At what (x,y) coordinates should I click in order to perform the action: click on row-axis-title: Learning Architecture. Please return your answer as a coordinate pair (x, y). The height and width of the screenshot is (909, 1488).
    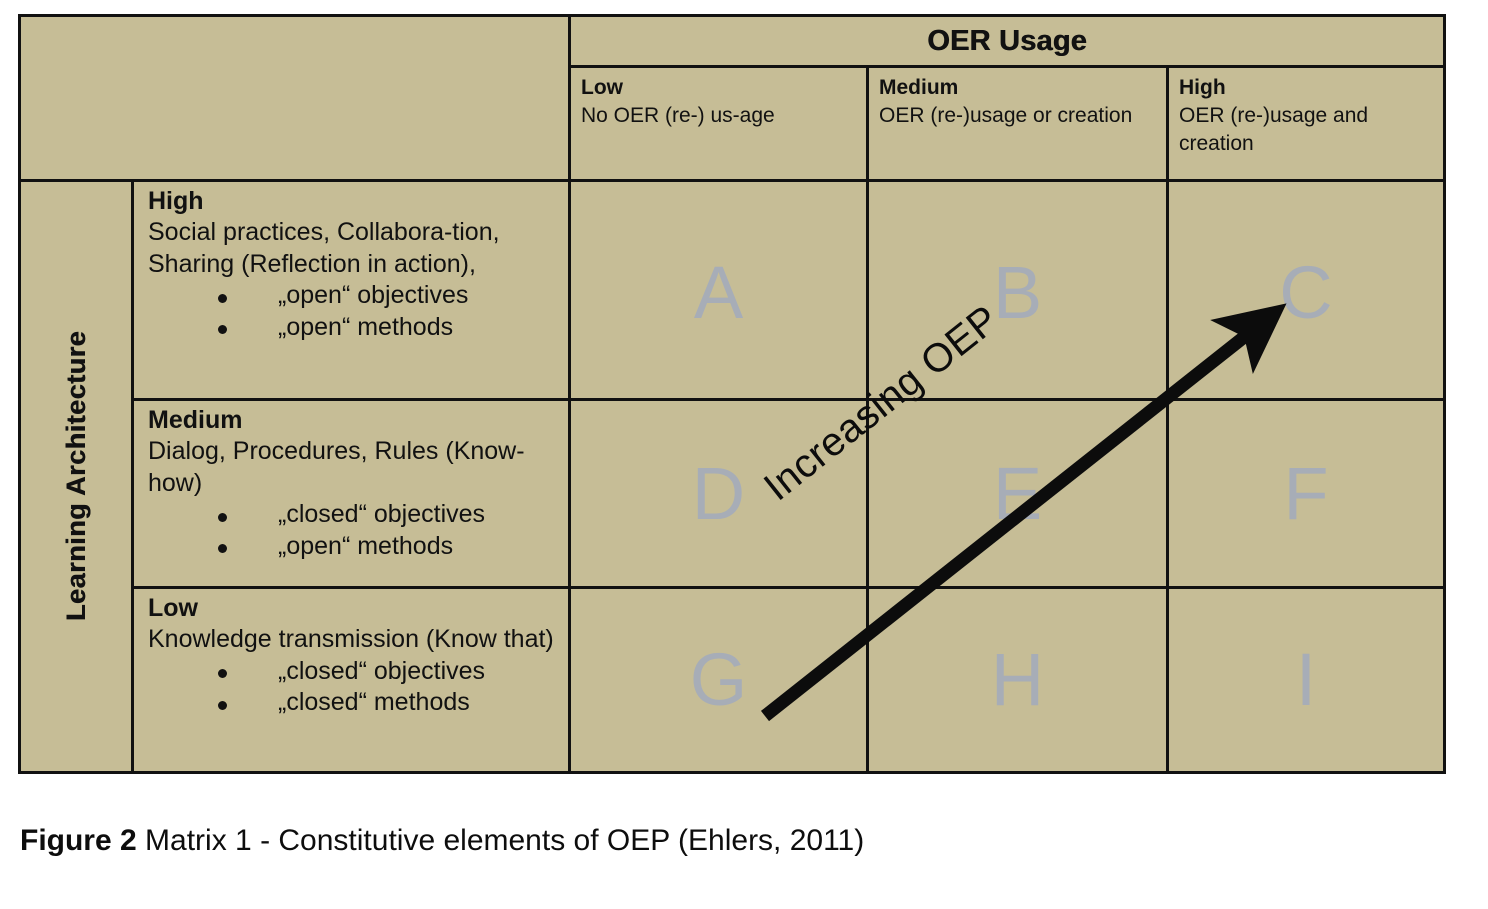
    Looking at the image, I should click on (76, 475).